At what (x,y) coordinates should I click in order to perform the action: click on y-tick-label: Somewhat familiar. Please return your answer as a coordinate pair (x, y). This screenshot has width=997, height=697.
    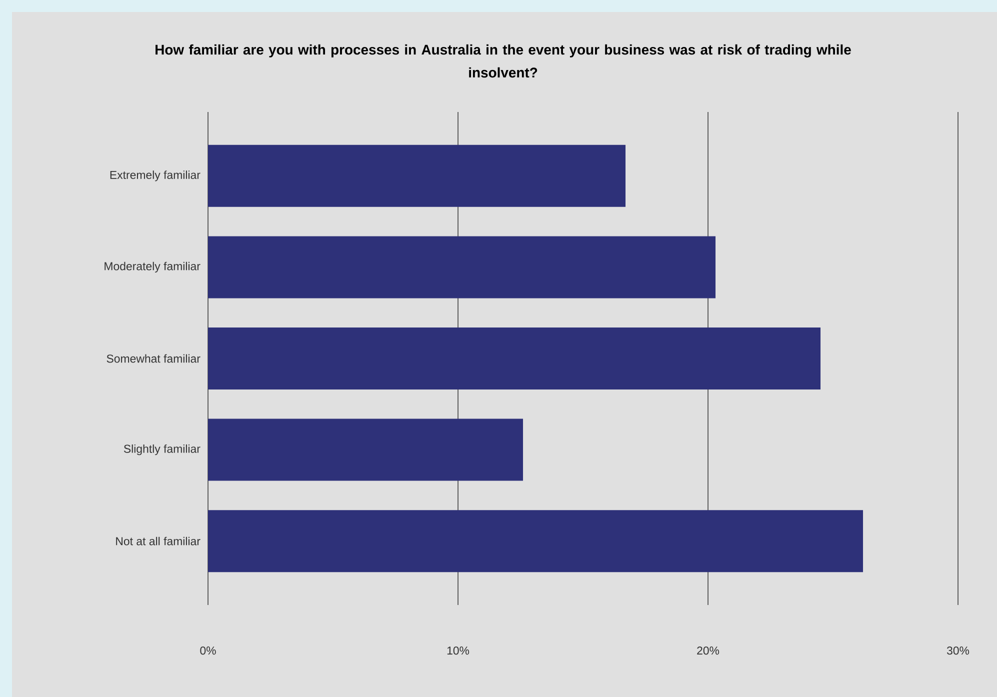
    Looking at the image, I should click on (153, 358).